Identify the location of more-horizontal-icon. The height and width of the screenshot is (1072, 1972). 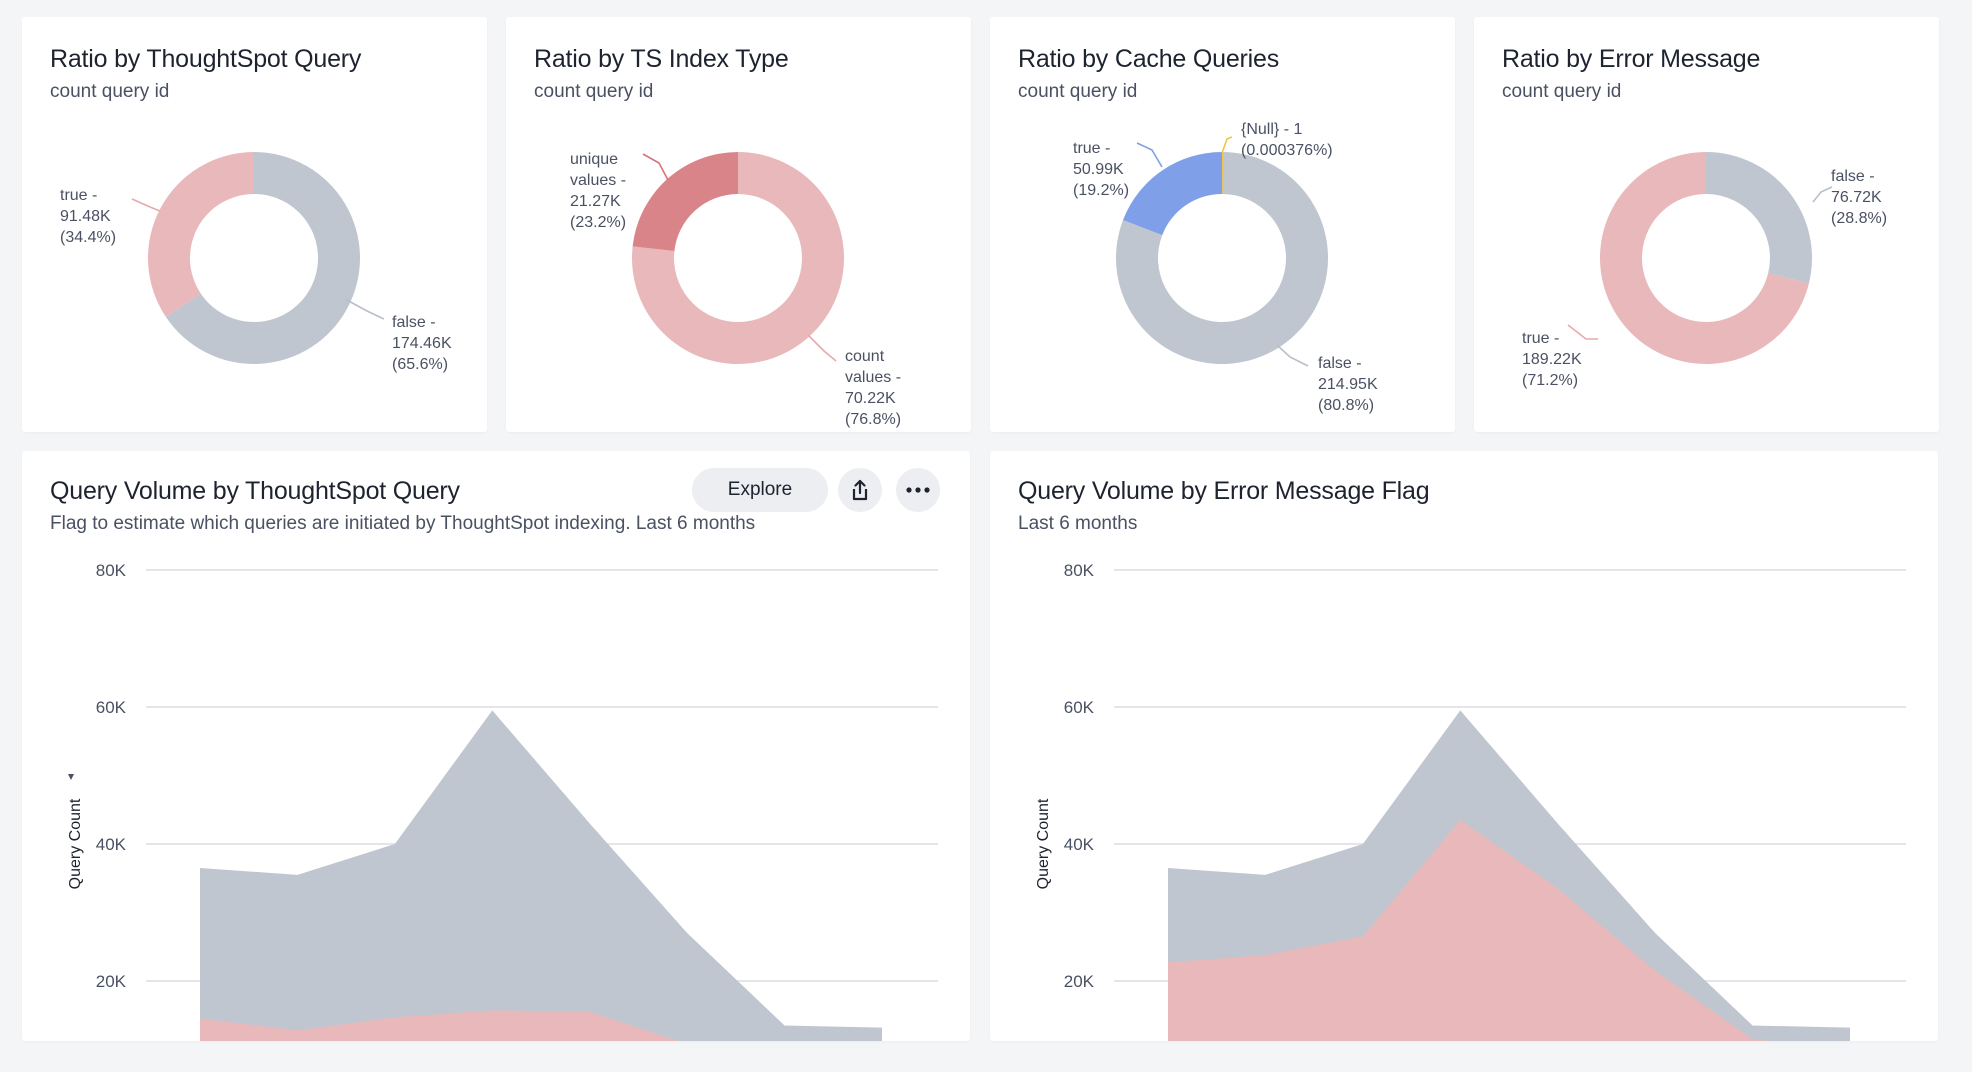
(918, 490).